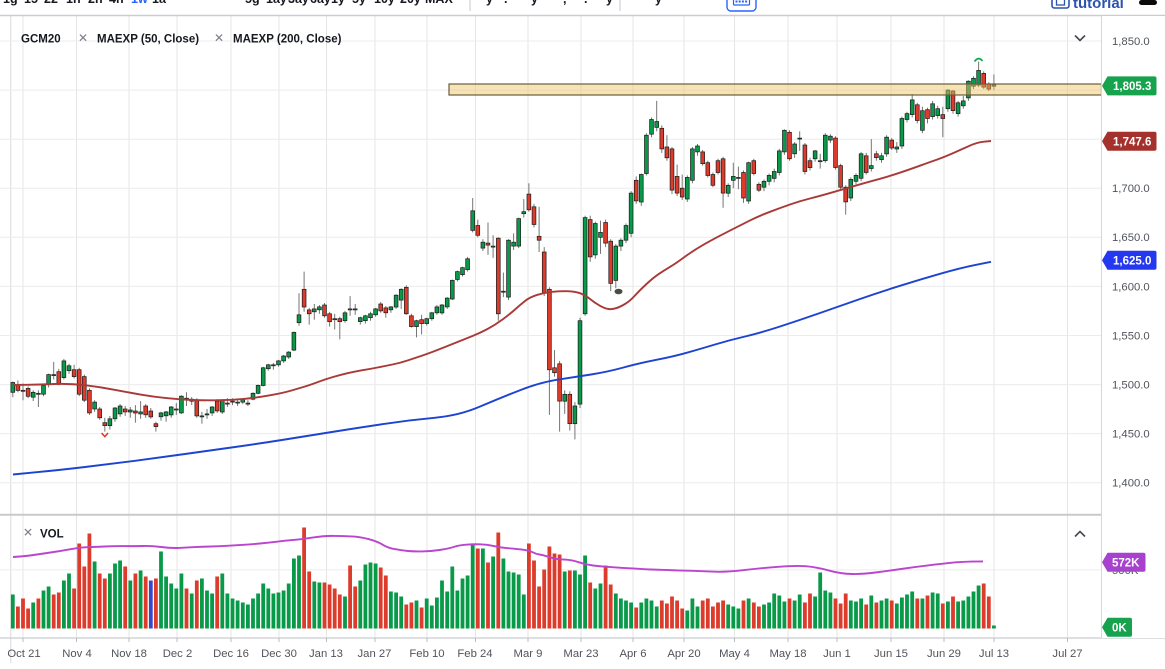 This screenshot has width=1165, height=669. What do you see at coordinates (410, 3) in the screenshot?
I see `svg-text: 20y` at bounding box center [410, 3].